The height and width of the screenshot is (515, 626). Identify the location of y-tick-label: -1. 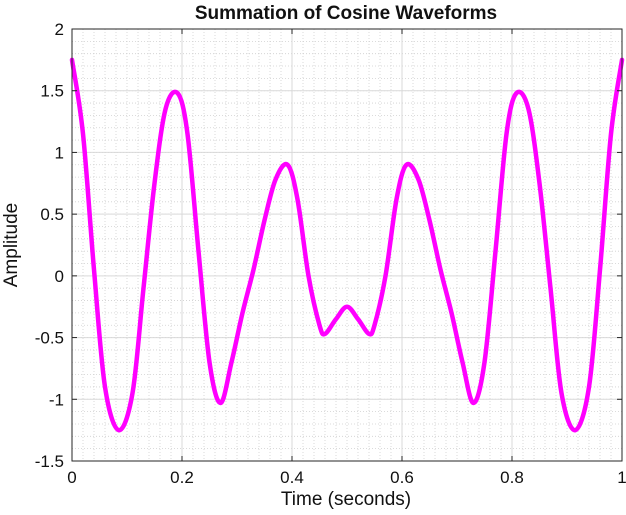
(56, 399).